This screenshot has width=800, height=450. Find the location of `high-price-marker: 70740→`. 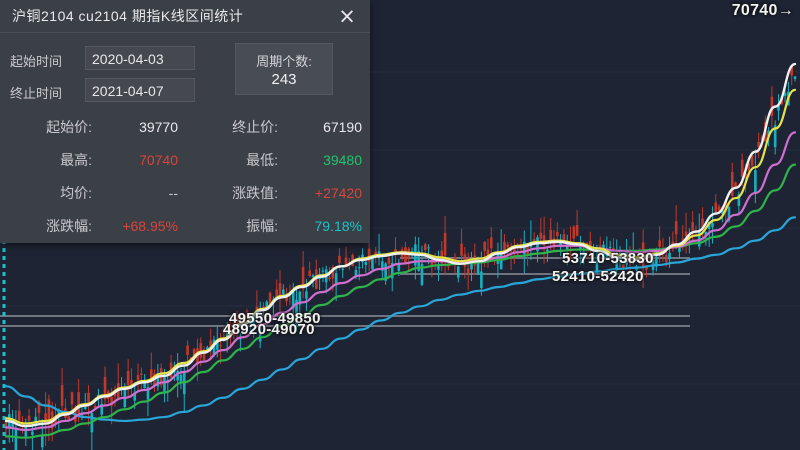

high-price-marker: 70740→ is located at coordinates (762, 10).